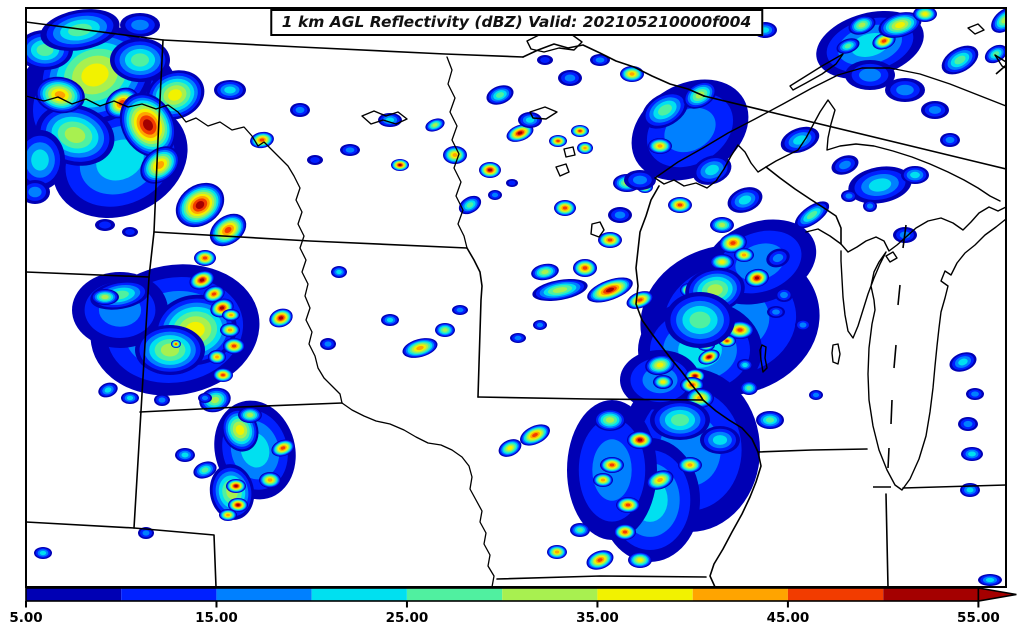 The height and width of the screenshot is (633, 1033). I want to click on river, so click(184, 249).